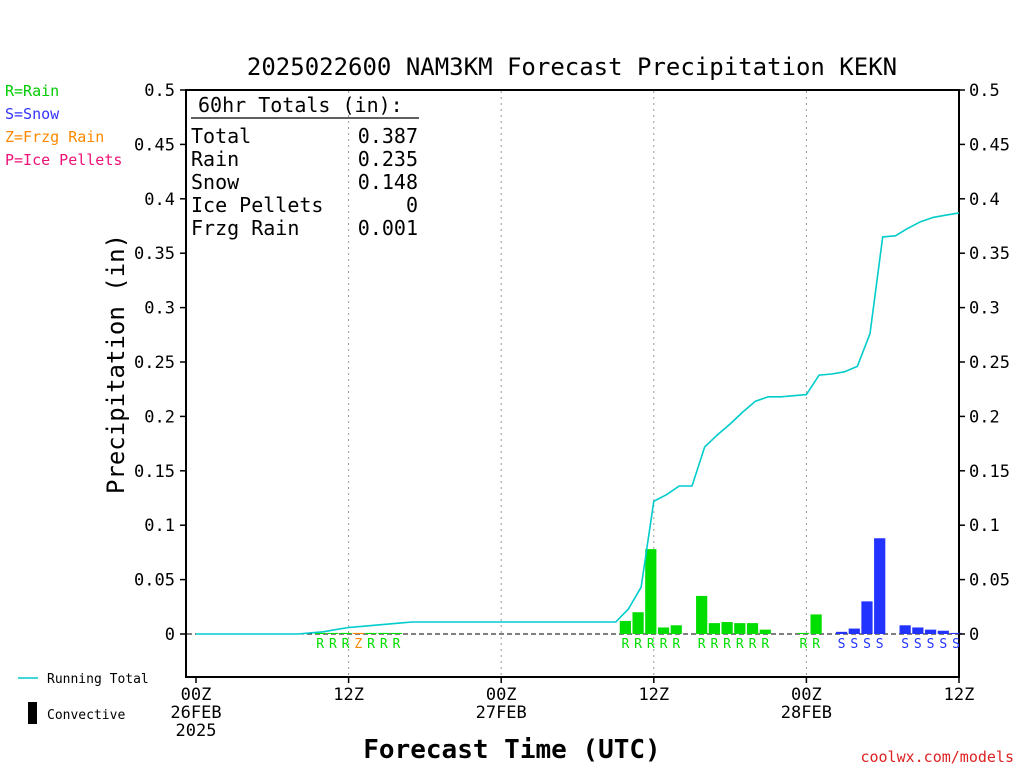 The image size is (1024, 768). What do you see at coordinates (388, 182) in the screenshot?
I see `totals-row-value: 0.148` at bounding box center [388, 182].